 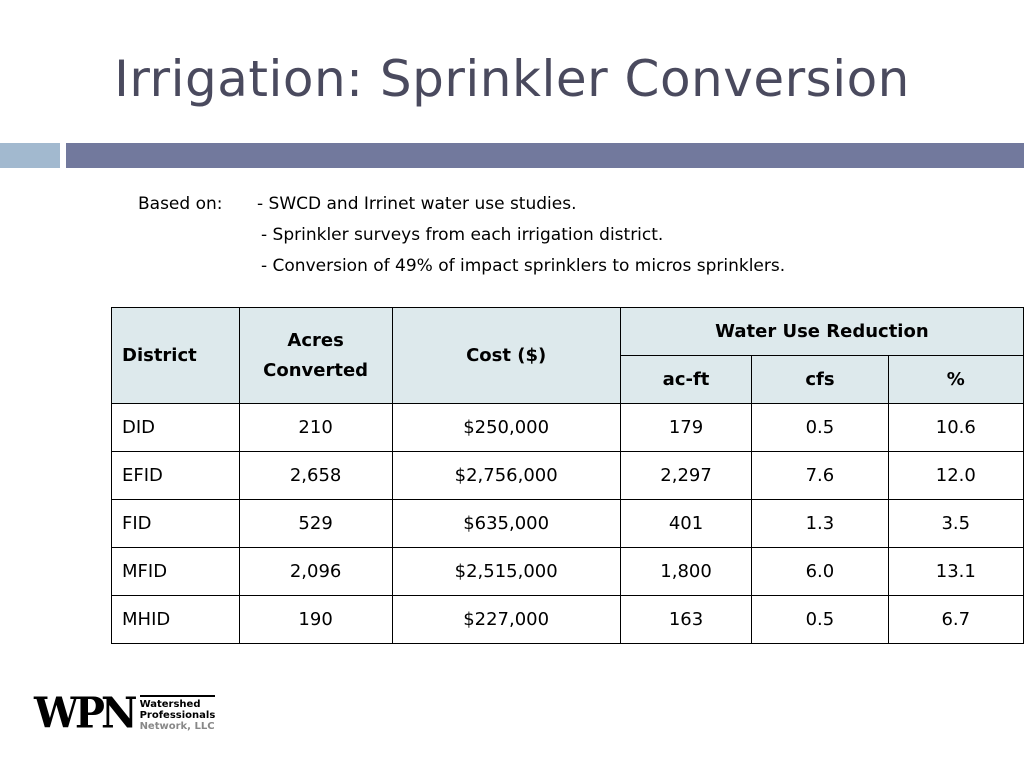 I want to click on table-cell: MFID, so click(x=175, y=571).